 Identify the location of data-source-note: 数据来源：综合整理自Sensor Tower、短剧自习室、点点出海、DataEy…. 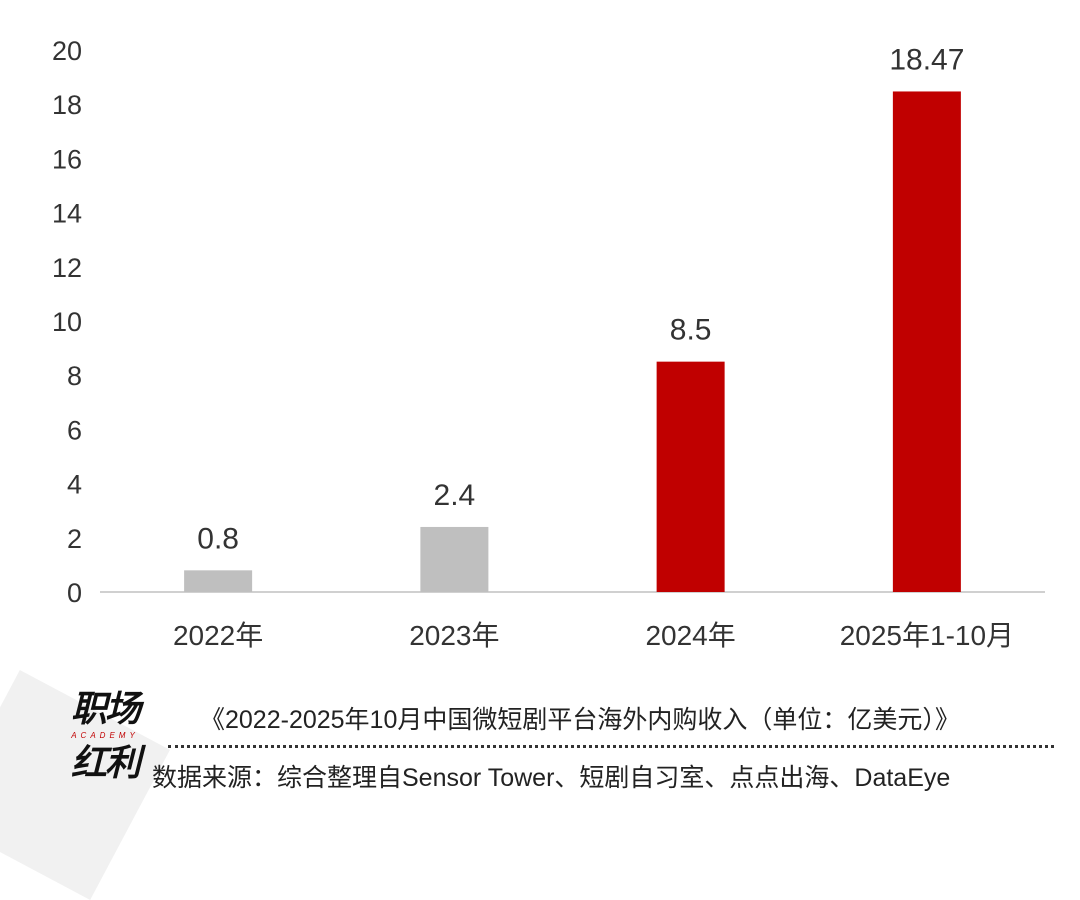
(551, 778).